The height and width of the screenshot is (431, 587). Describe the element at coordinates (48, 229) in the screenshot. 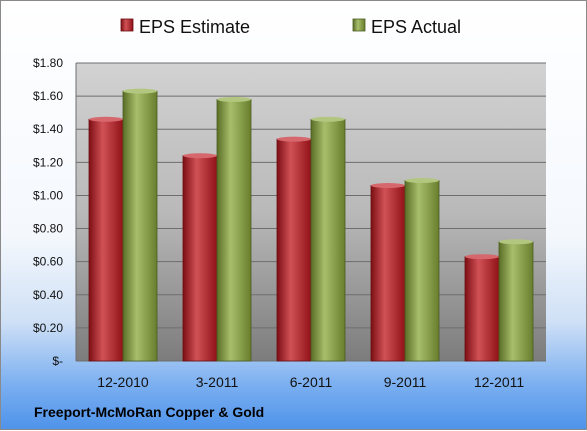

I see `y-tick-label: $0.80` at that location.